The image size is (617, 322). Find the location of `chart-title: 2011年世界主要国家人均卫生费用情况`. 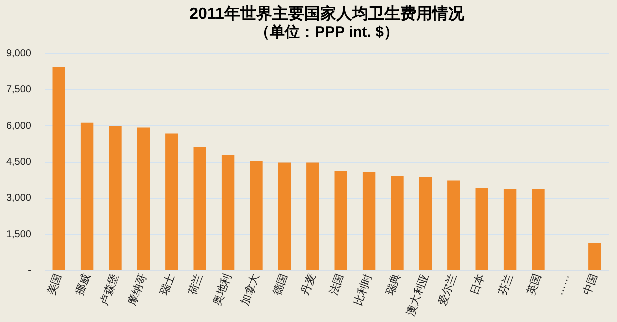

chart-title: 2011年世界主要国家人均卫生费用情况 is located at coordinates (328, 13).